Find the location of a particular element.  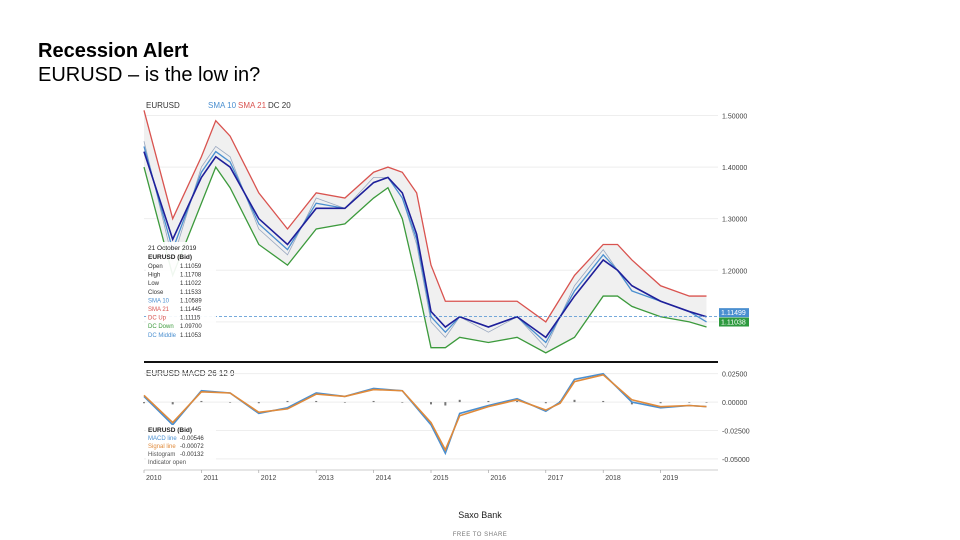

x-tick-label: 2014 is located at coordinates (384, 478).